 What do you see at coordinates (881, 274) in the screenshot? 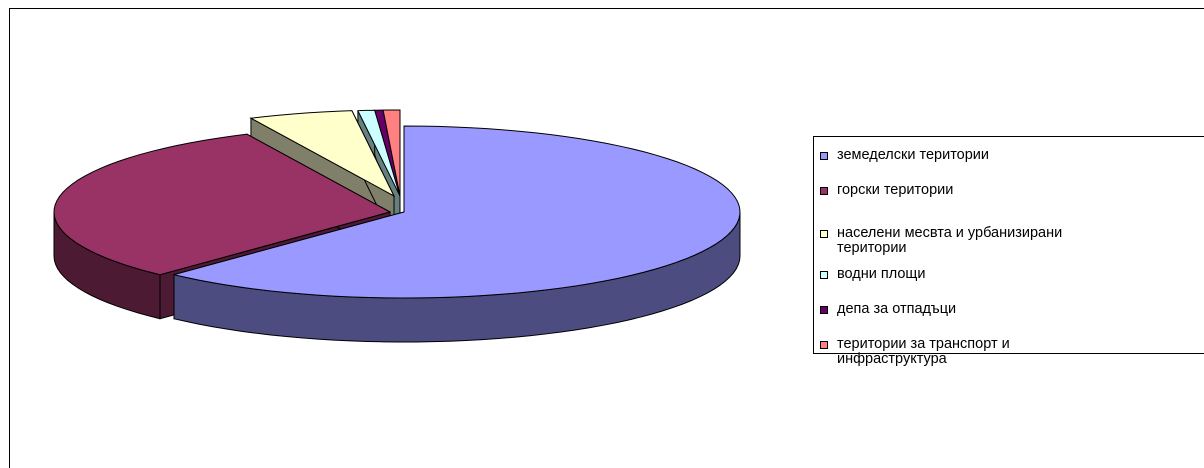
I see `legend-label: водни площи` at bounding box center [881, 274].